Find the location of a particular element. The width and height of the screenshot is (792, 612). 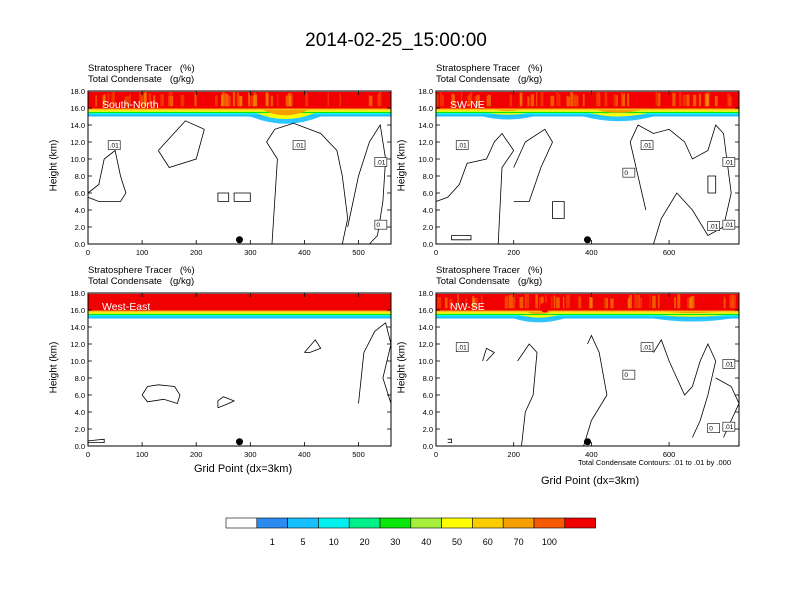

x-tick-label: 100 is located at coordinates (142, 454).